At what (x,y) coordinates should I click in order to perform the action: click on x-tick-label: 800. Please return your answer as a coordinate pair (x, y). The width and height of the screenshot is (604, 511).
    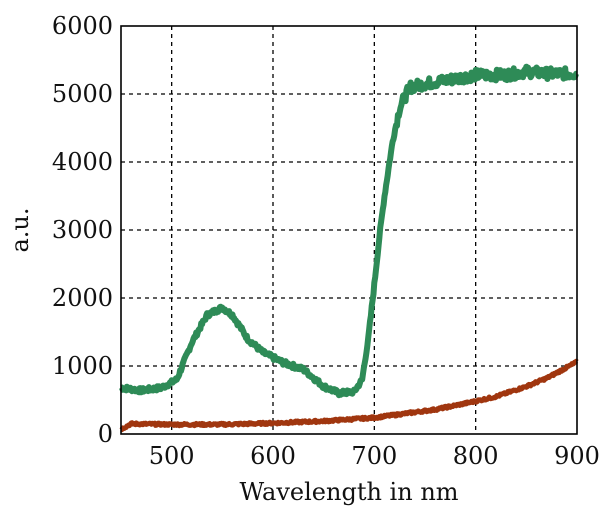
    Looking at the image, I should click on (476, 456).